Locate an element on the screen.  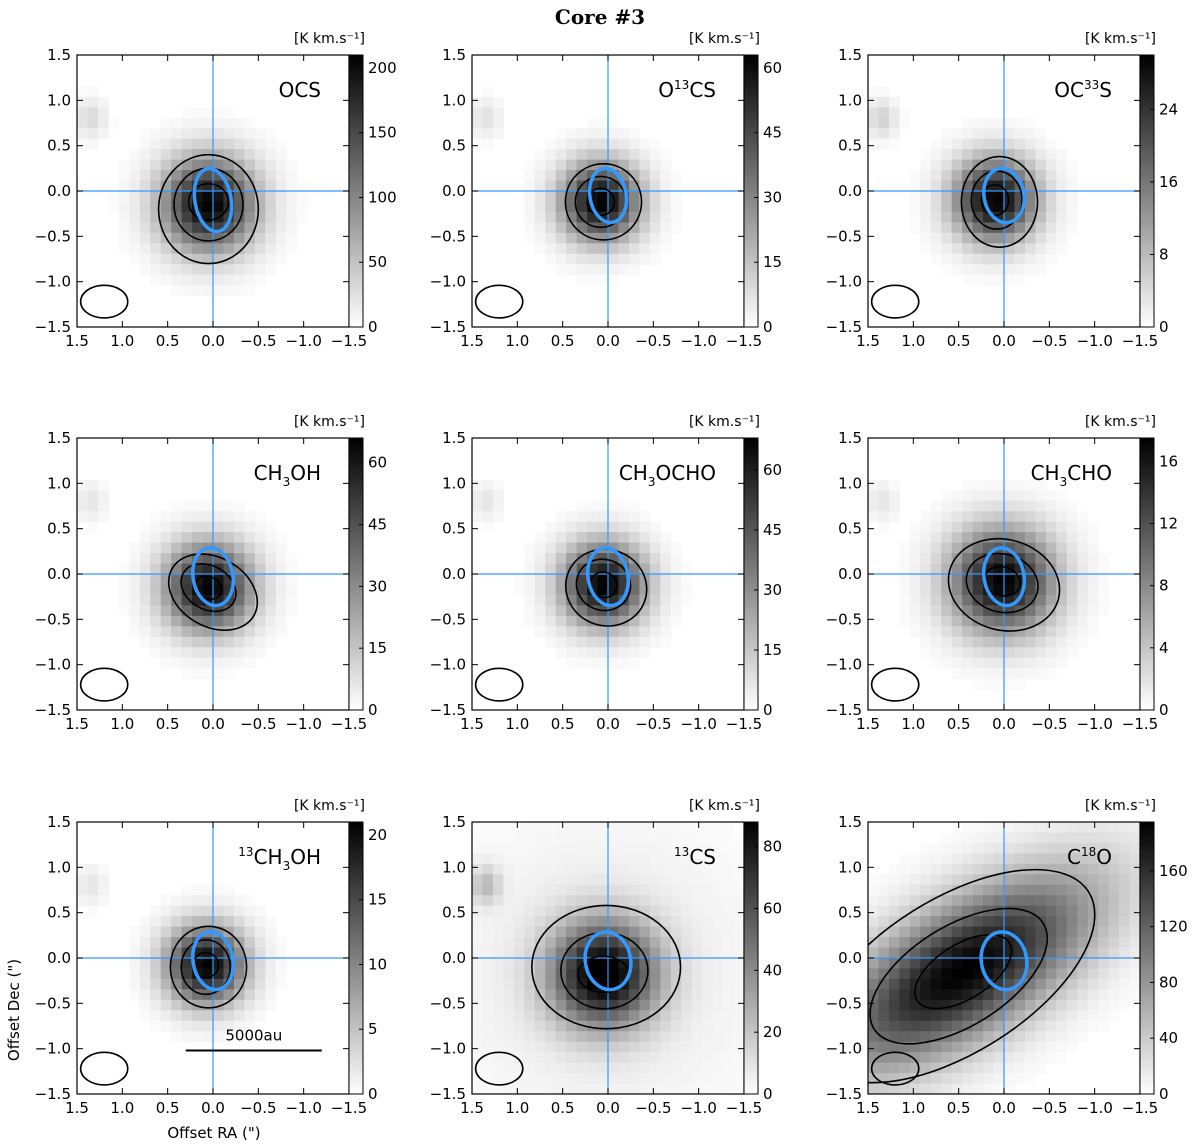
x-tick-label: 0.5 is located at coordinates (168, 341).